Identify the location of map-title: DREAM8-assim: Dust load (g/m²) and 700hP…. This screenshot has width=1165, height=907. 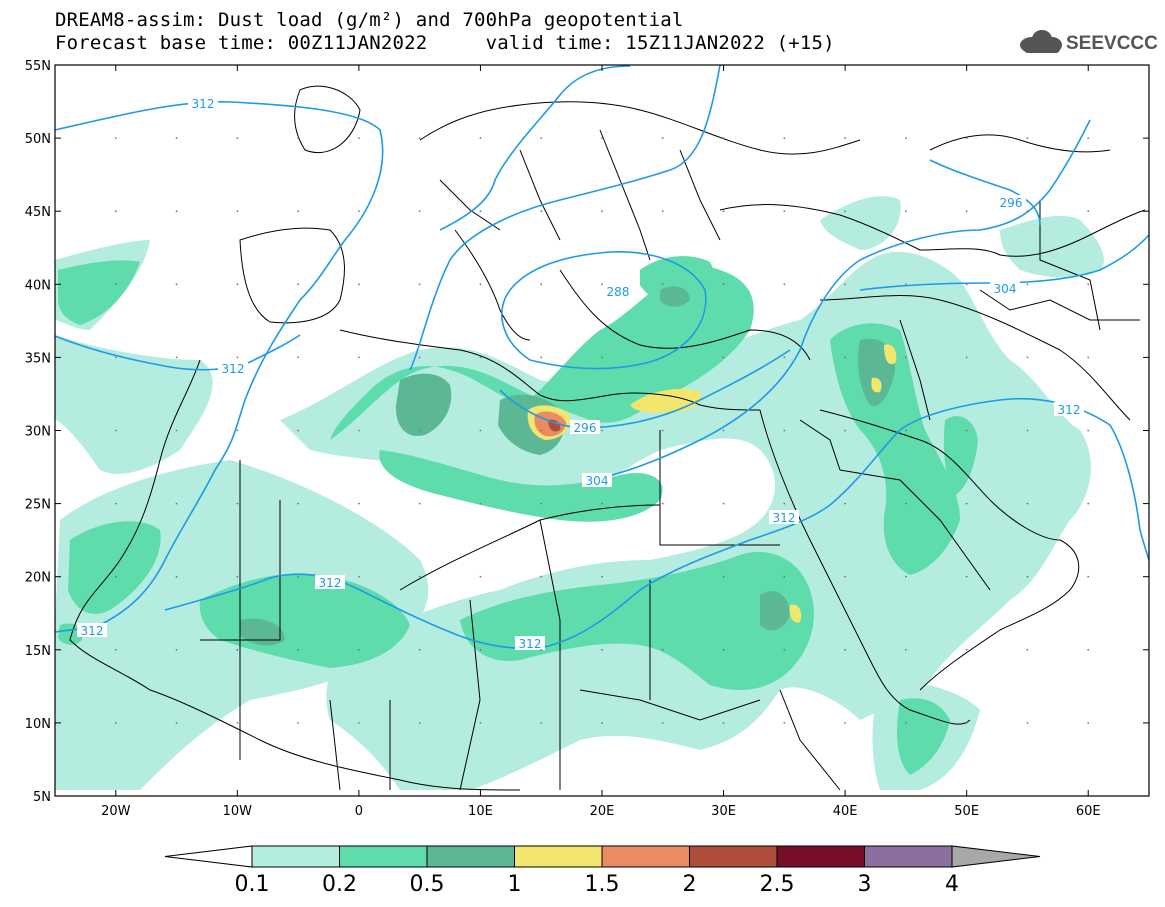
(369, 20).